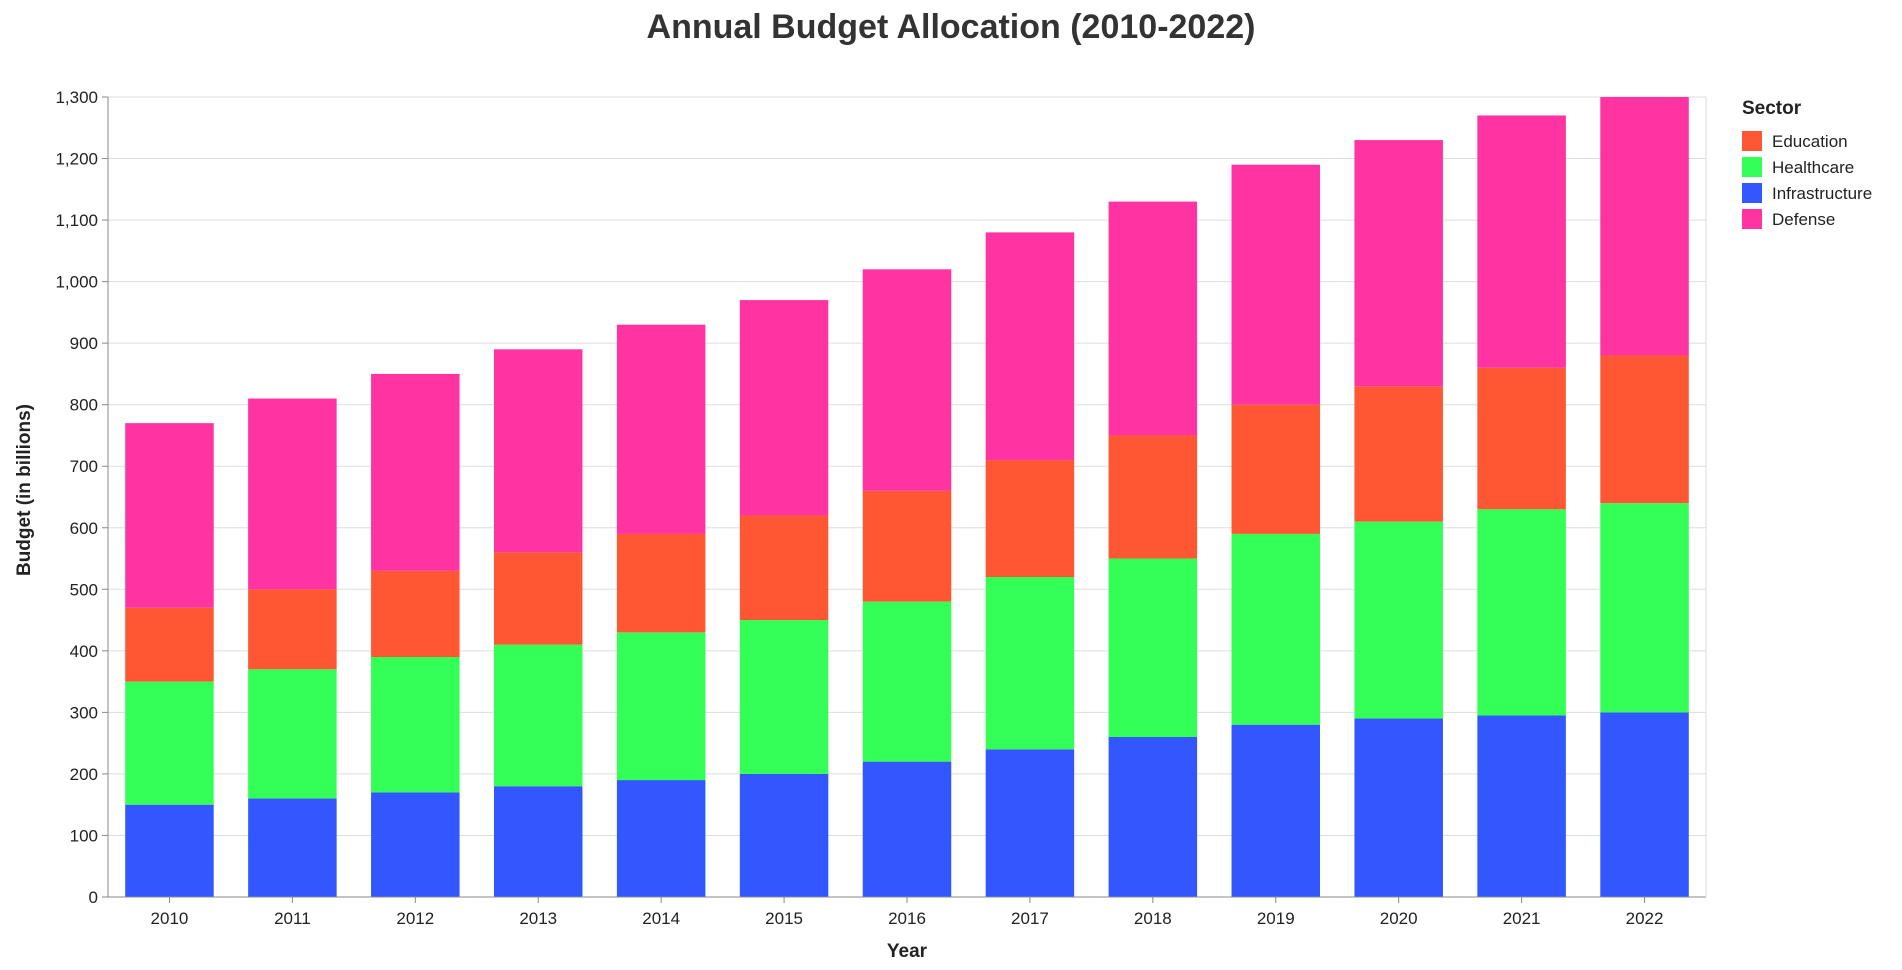 The image size is (1902, 970). What do you see at coordinates (1276, 469) in the screenshot?
I see `bar-education-2019` at bounding box center [1276, 469].